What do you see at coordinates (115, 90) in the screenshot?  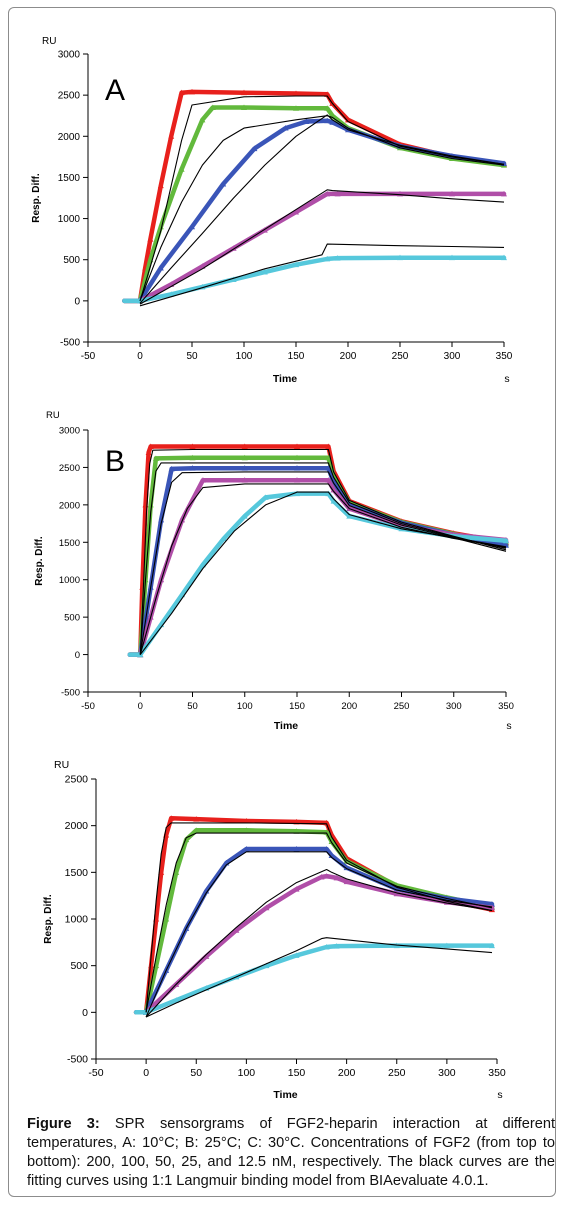 I see `panel-letter: A` at bounding box center [115, 90].